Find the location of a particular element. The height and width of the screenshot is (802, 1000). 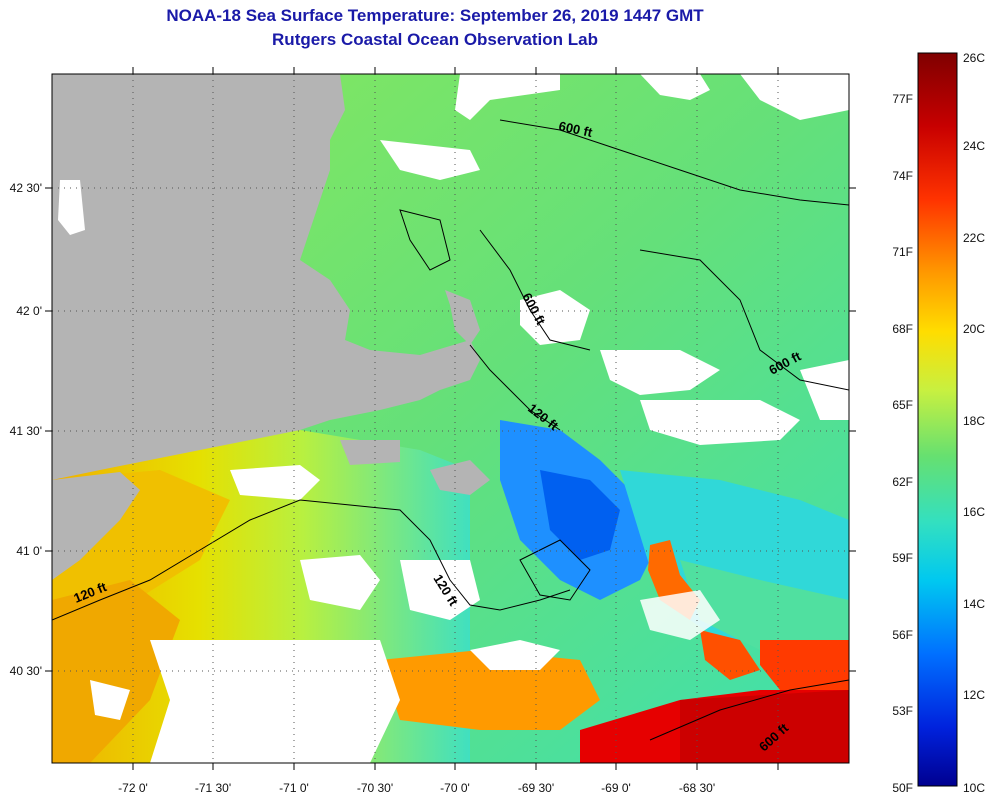

f-label: 74F is located at coordinates (902, 176).